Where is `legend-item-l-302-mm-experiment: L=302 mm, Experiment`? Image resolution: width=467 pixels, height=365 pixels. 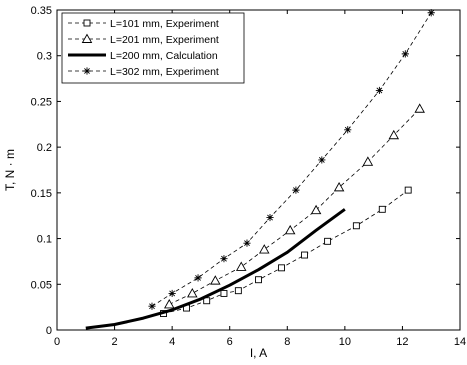
legend-item-l-302-mm-experiment: L=302 mm, Experiment is located at coordinates (143, 72).